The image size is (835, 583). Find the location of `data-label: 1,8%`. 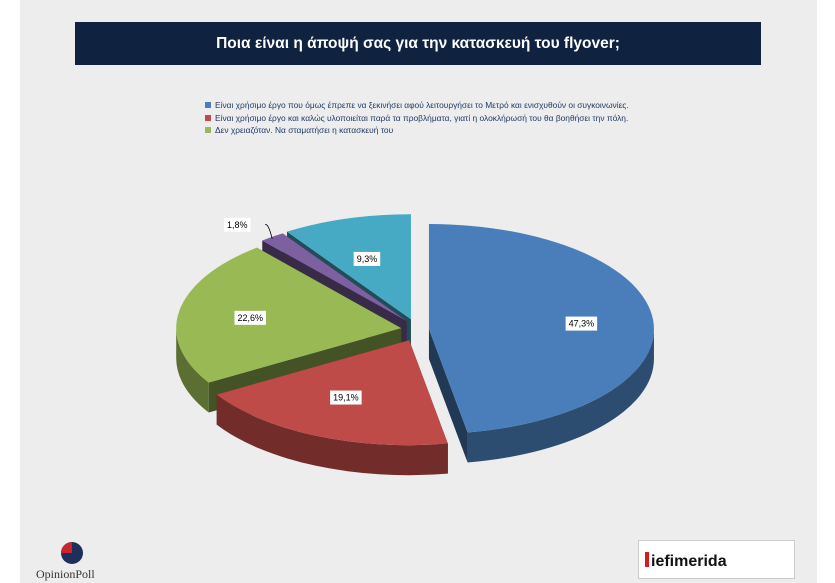

data-label: 1,8% is located at coordinates (237, 225).